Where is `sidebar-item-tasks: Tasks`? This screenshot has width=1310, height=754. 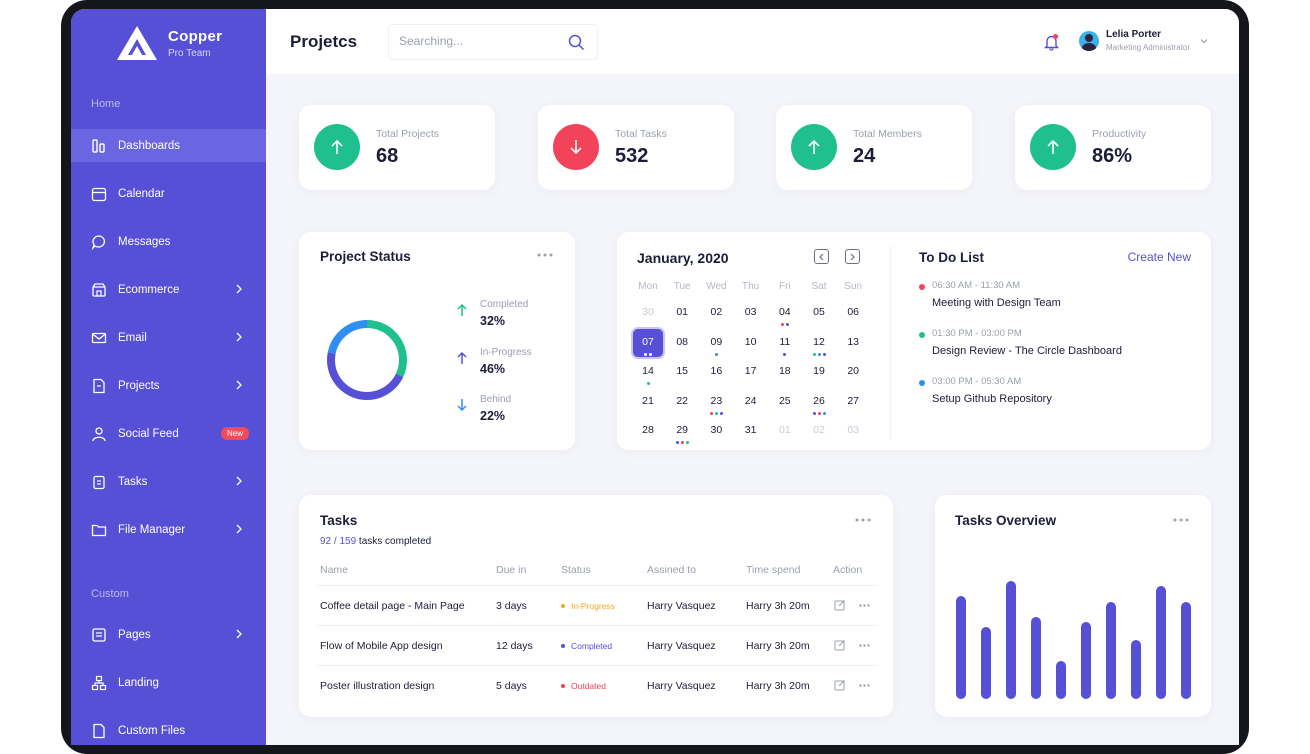
sidebar-item-tasks: Tasks is located at coordinates (168, 481).